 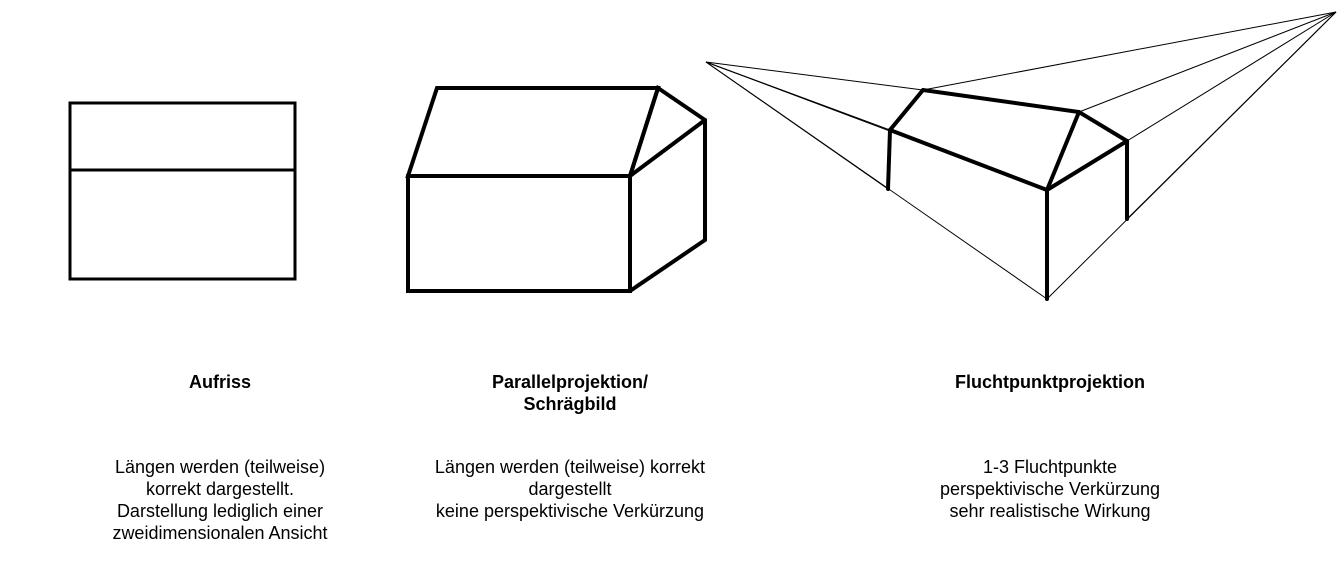 I want to click on fluchtpunkt-title-line-1: Fluchtpunktprojektion, so click(x=1050, y=382).